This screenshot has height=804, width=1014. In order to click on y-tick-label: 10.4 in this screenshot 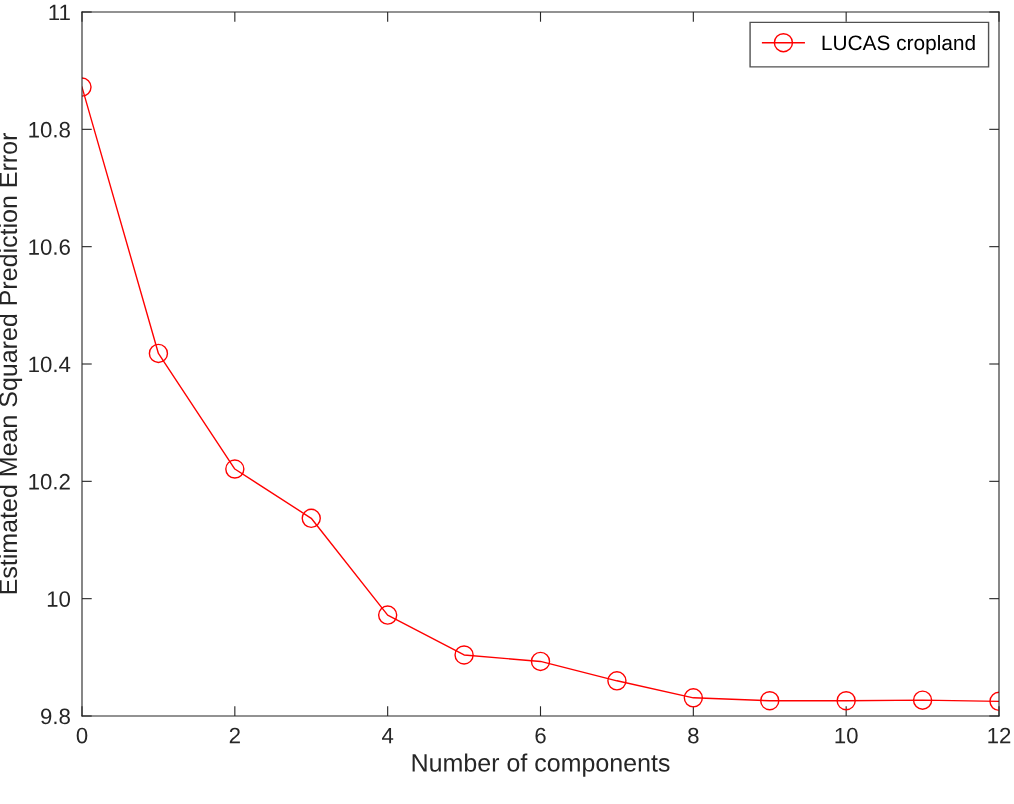, I will do `click(50, 364)`.